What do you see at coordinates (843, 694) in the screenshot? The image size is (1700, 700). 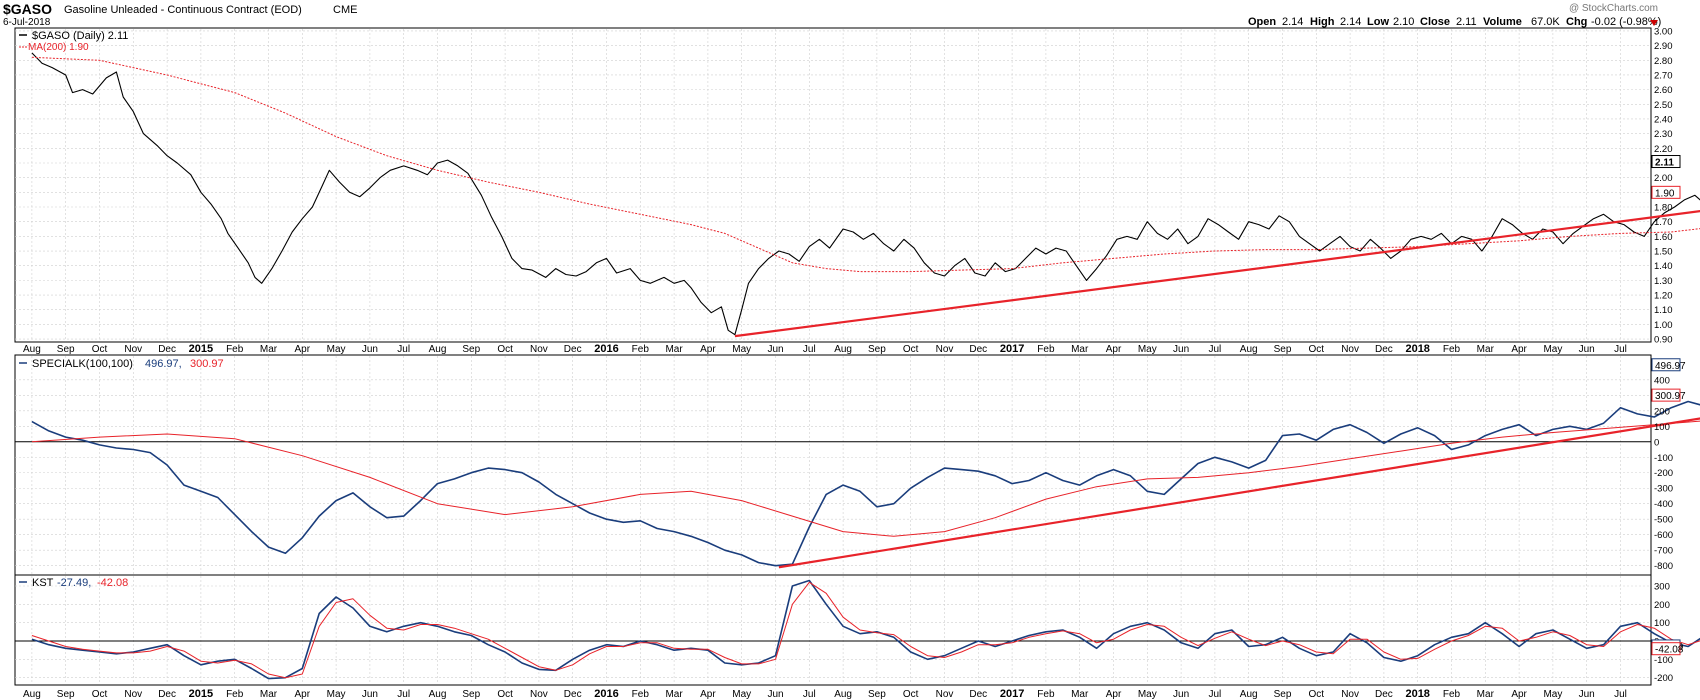 I see `x-tick-label: Aug` at bounding box center [843, 694].